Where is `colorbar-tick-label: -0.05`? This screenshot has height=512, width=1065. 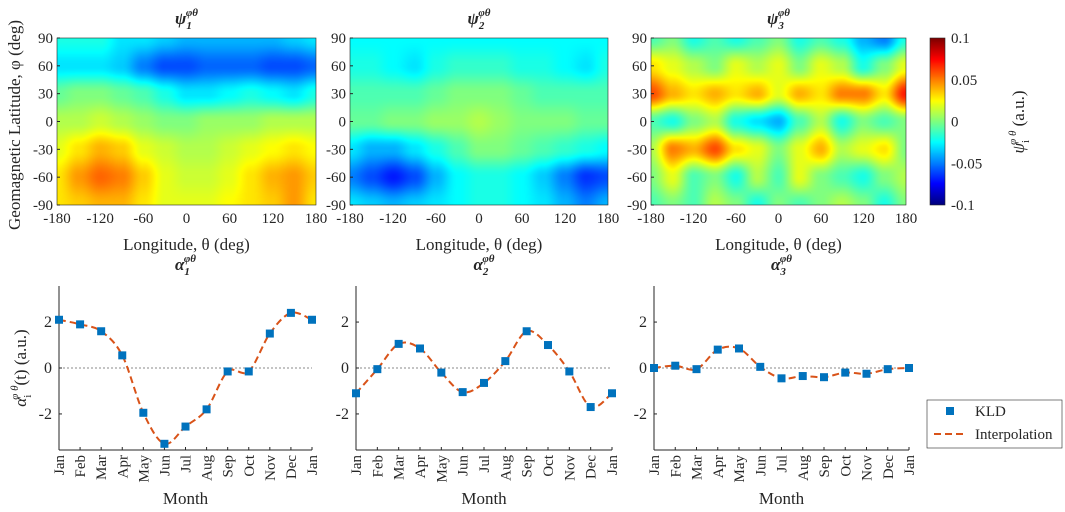 colorbar-tick-label: -0.05 is located at coordinates (966, 164).